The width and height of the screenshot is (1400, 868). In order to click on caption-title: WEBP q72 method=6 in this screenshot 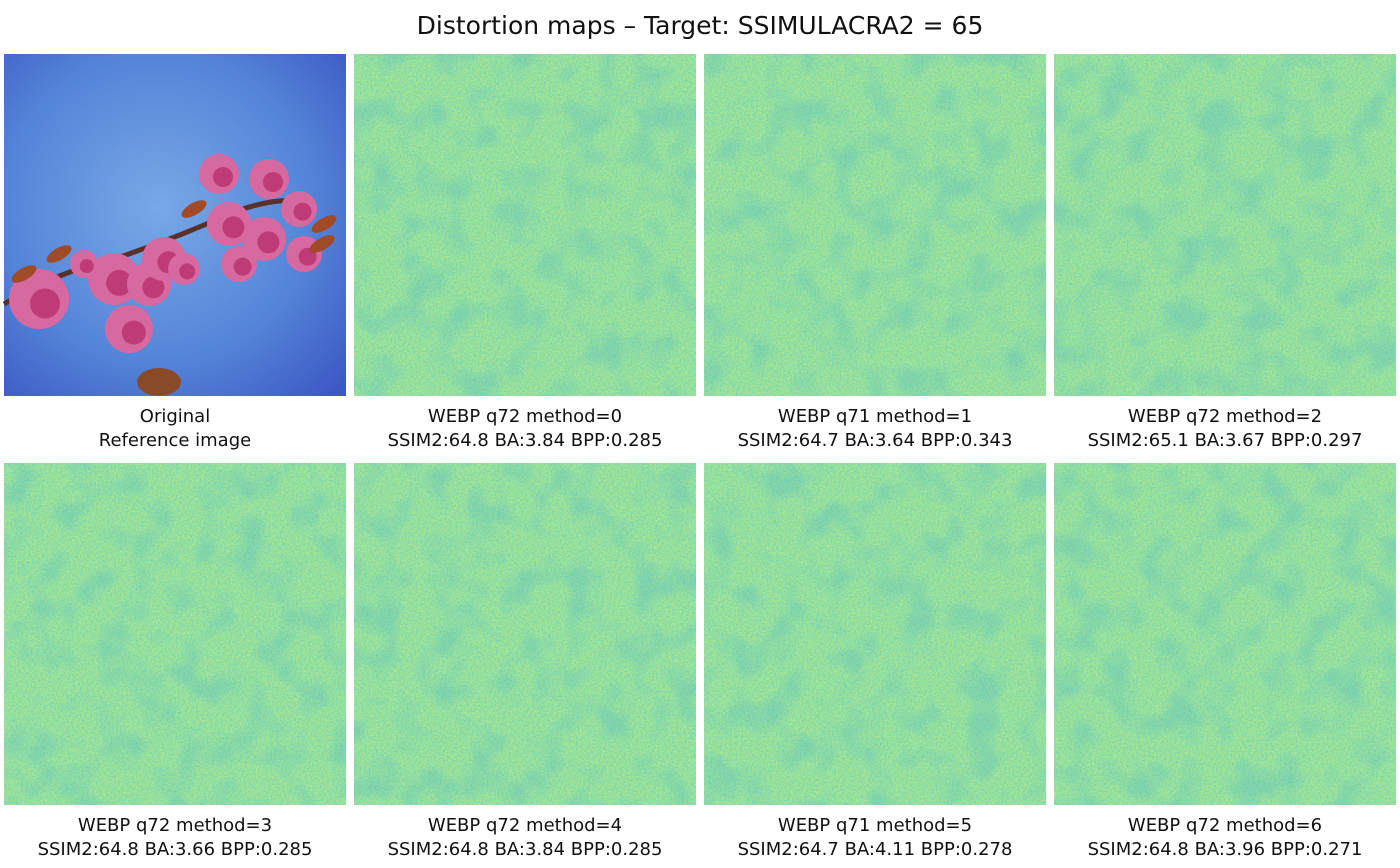, I will do `click(1225, 825)`.